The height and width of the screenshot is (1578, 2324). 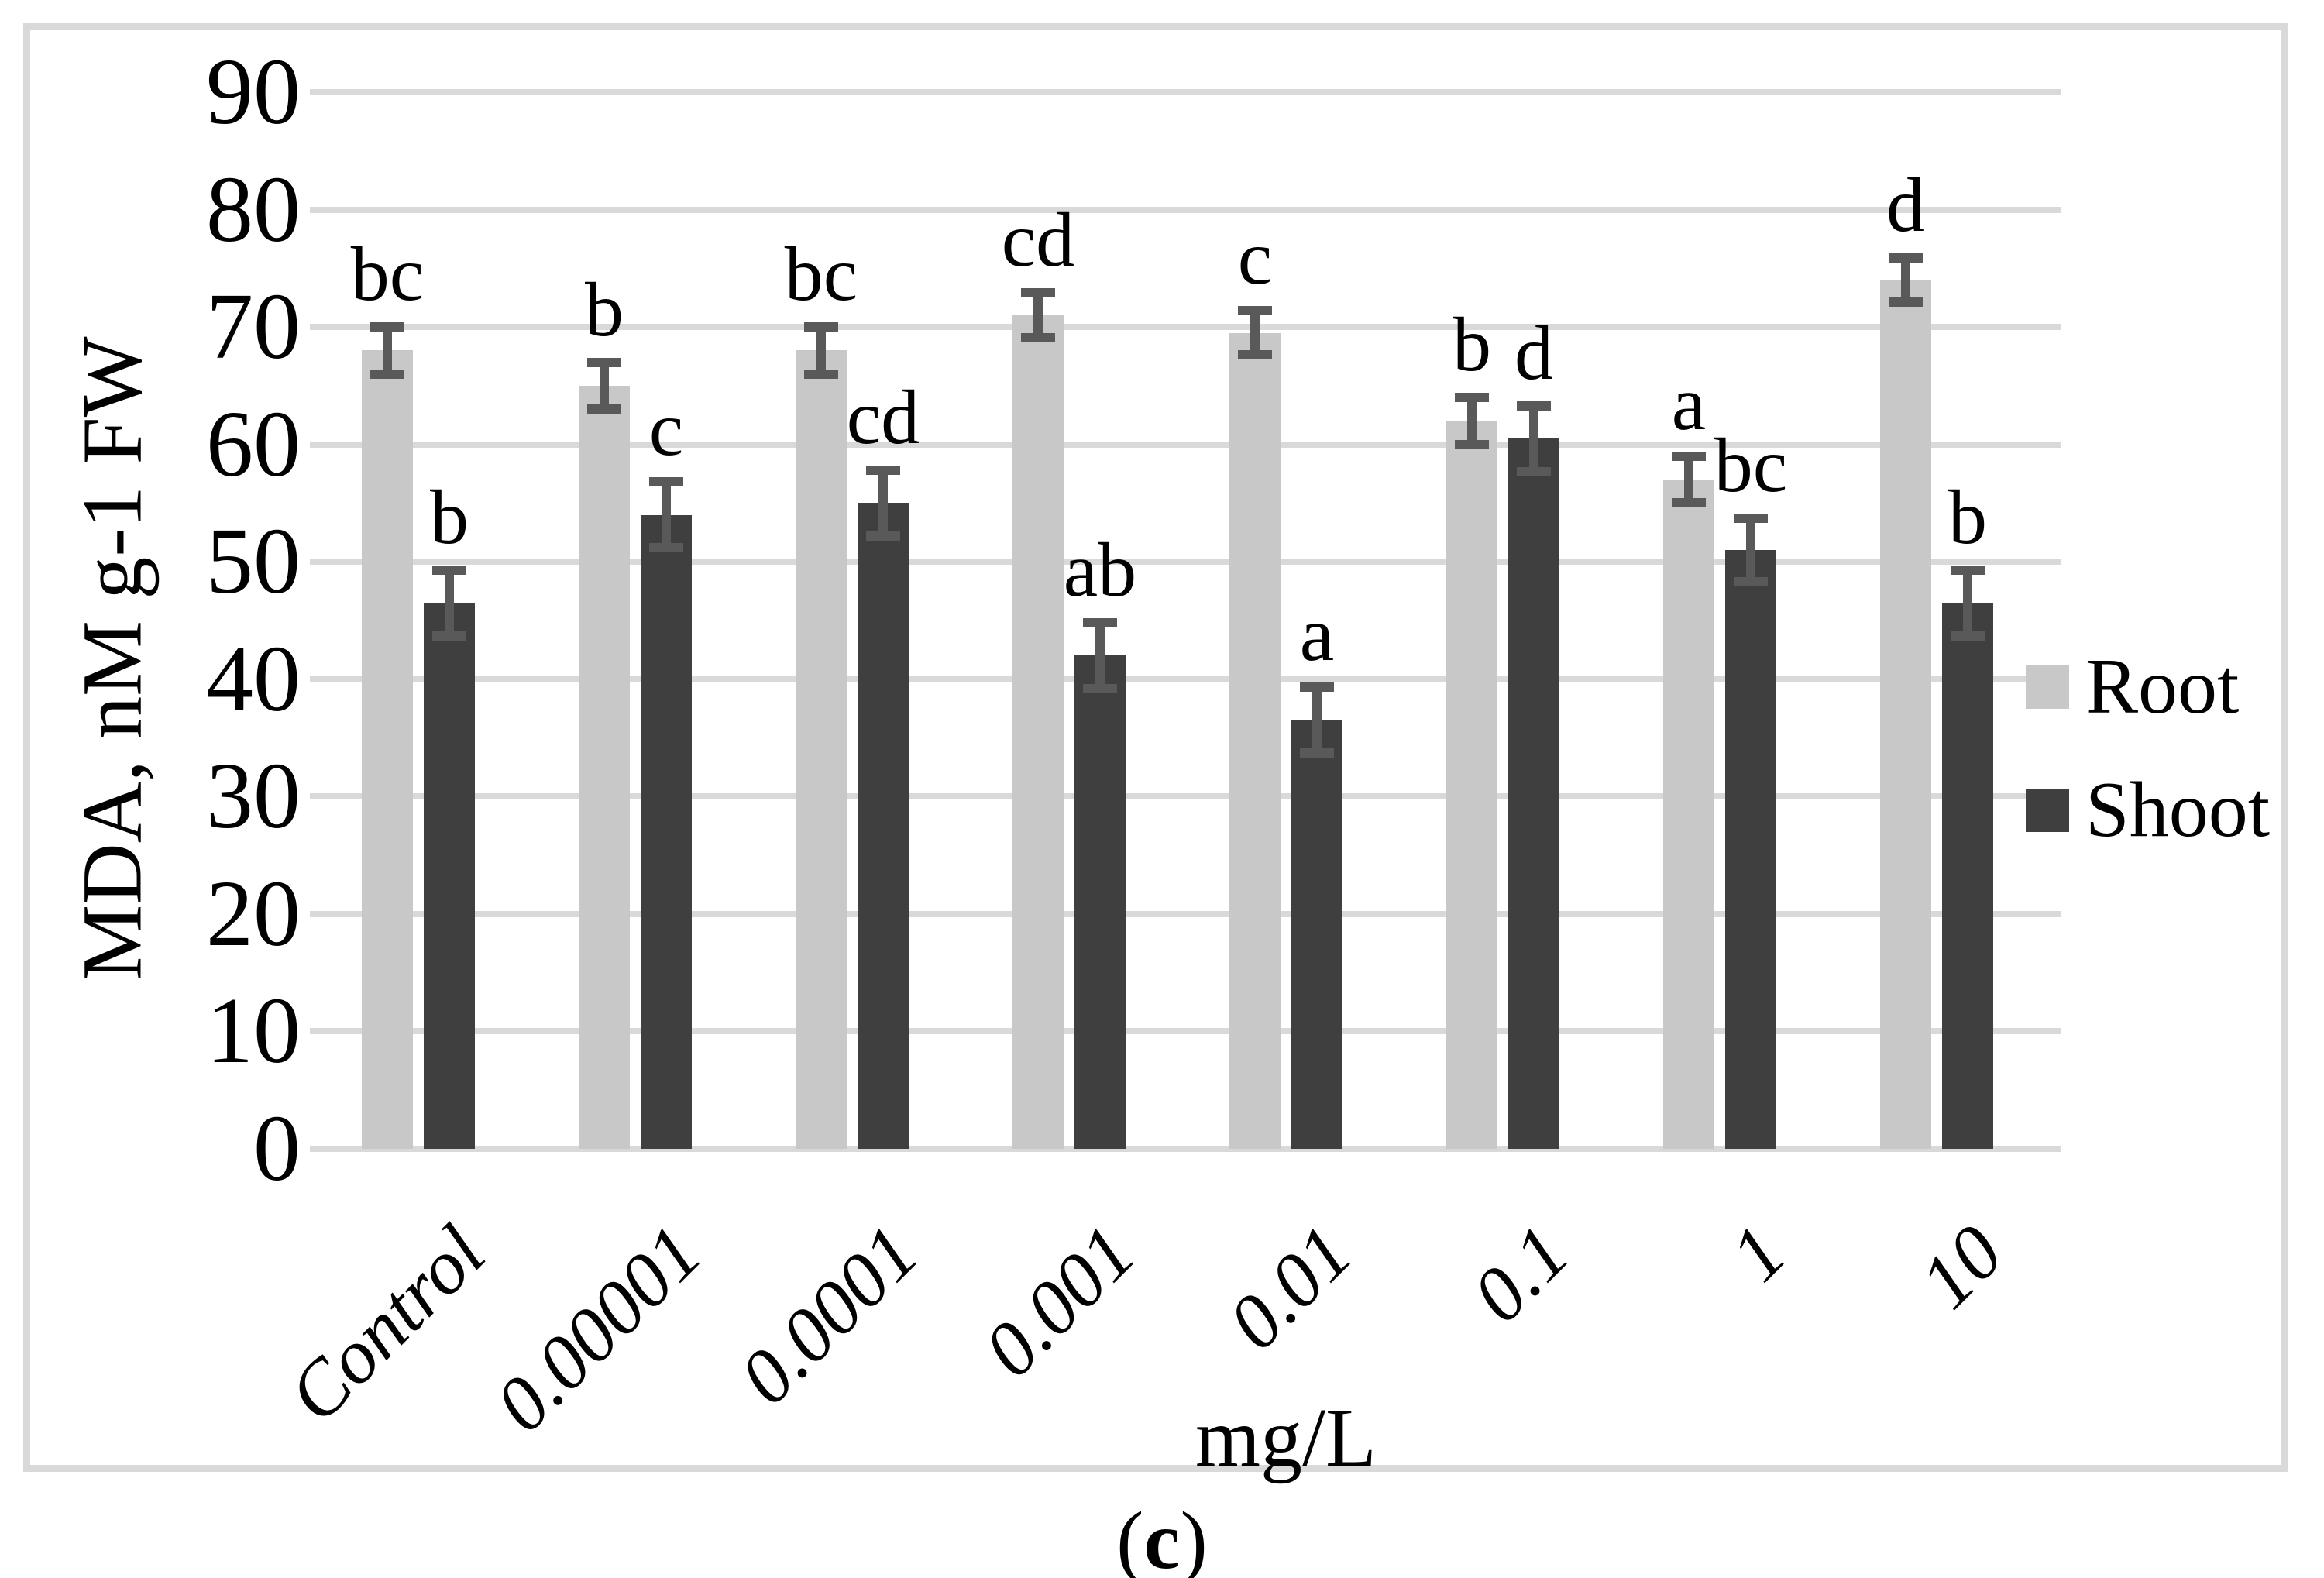 What do you see at coordinates (821, 350) in the screenshot?
I see `error-bar-root-0.0001` at bounding box center [821, 350].